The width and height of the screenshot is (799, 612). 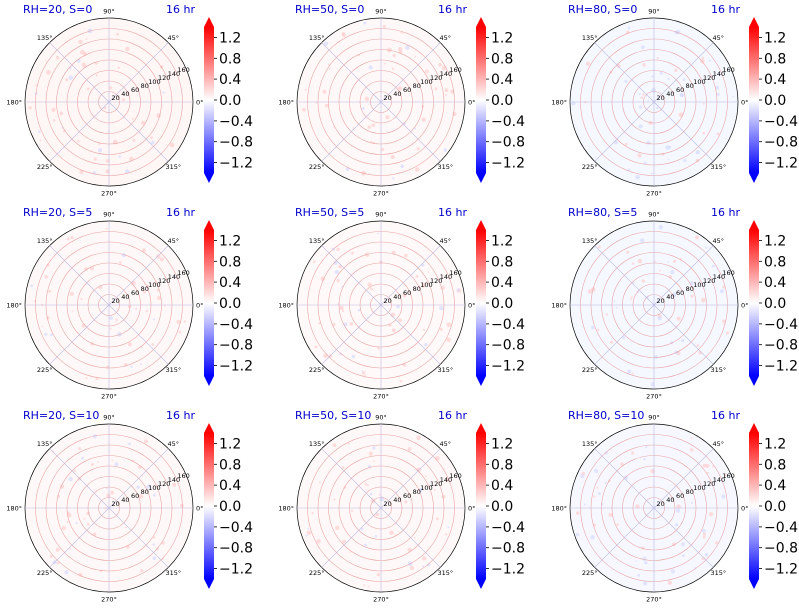 I want to click on heatmap-speckle, so click(x=658, y=306).